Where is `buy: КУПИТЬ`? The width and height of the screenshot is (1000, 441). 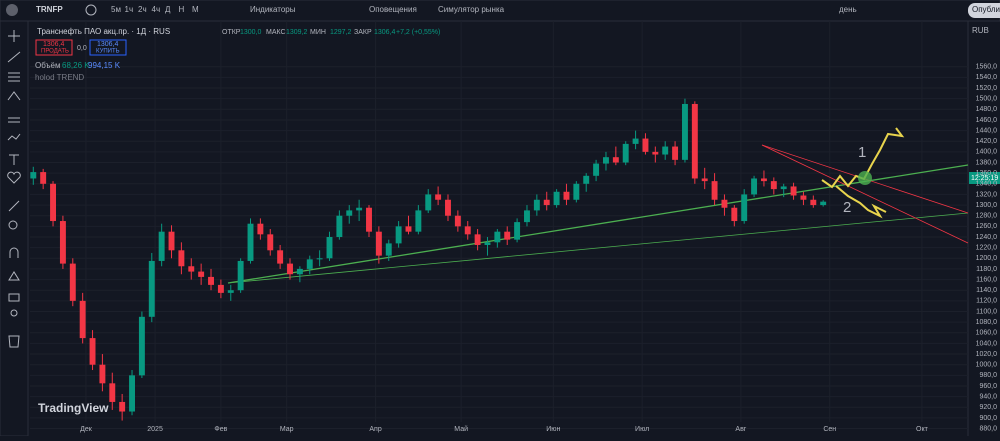
buy: КУПИТЬ is located at coordinates (108, 52).